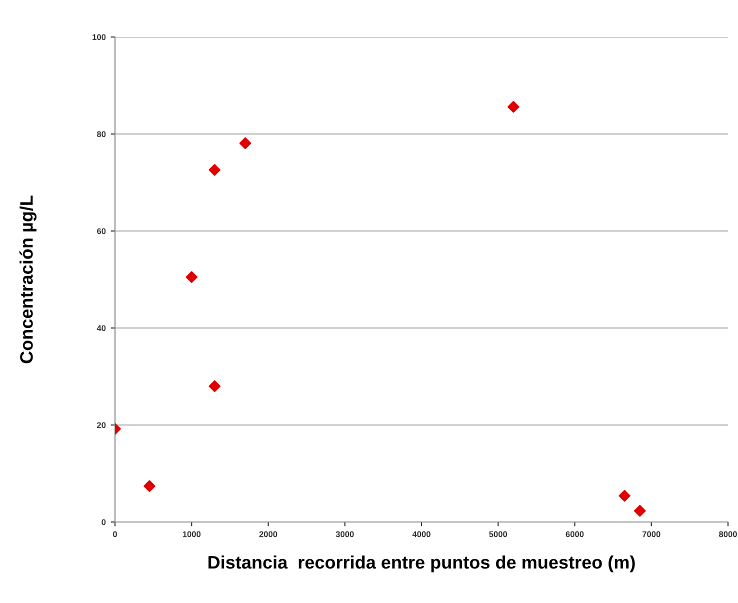  I want to click on x-tick-label: 7000, so click(651, 534).